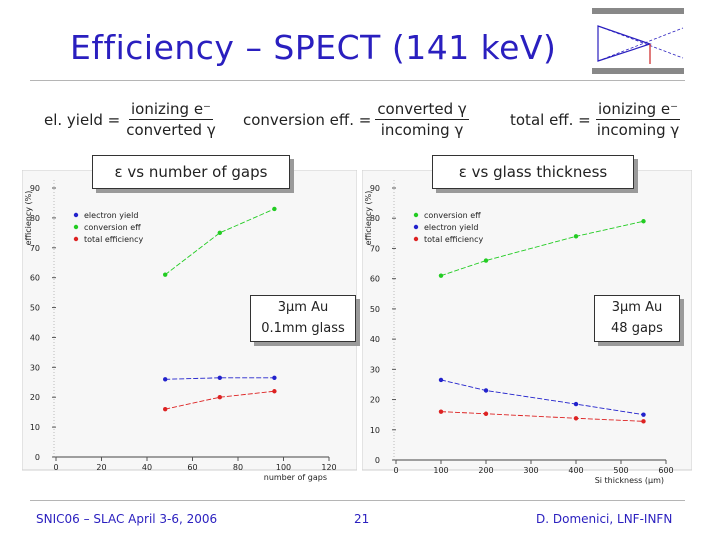 Image resolution: width=720 pixels, height=540 pixels. Describe the element at coordinates (575, 470) in the screenshot. I see `x-tick-label: 400` at that location.